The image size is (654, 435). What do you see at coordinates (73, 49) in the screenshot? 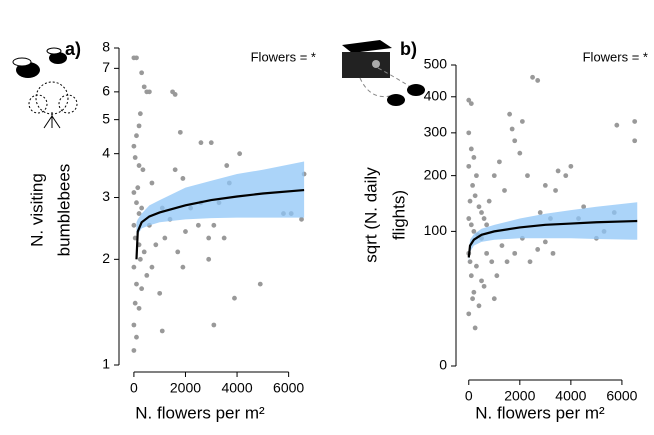
I see `panel-label: a)` at bounding box center [73, 49].